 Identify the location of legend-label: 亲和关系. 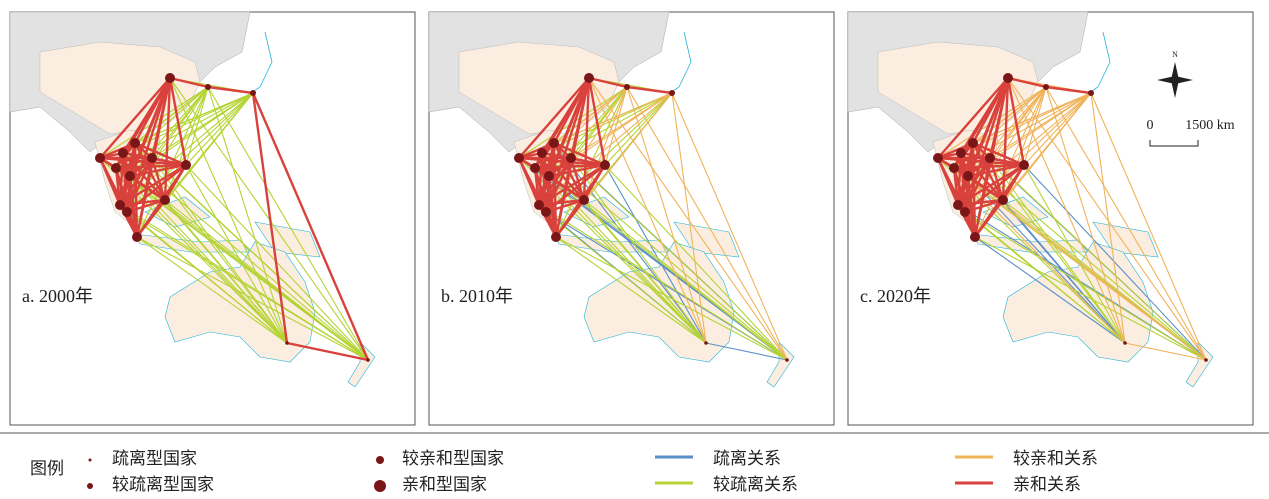
(1047, 484).